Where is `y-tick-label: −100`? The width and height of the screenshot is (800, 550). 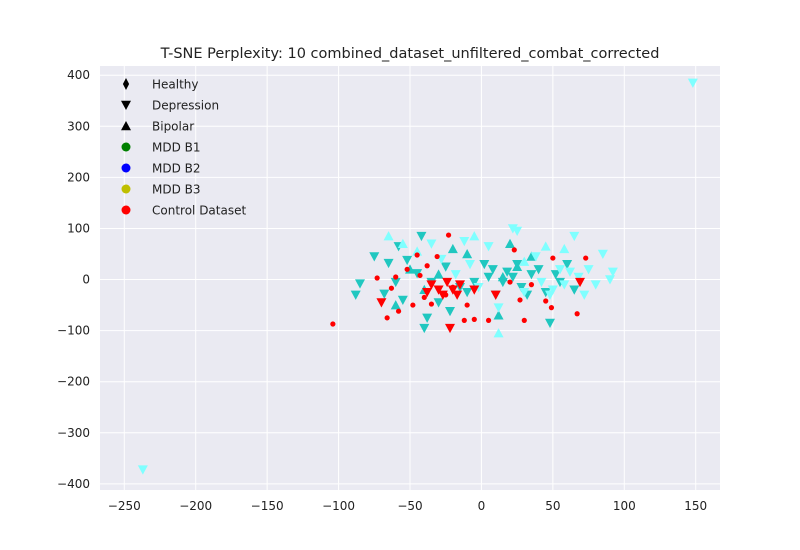
y-tick-label: −100 is located at coordinates (73, 331).